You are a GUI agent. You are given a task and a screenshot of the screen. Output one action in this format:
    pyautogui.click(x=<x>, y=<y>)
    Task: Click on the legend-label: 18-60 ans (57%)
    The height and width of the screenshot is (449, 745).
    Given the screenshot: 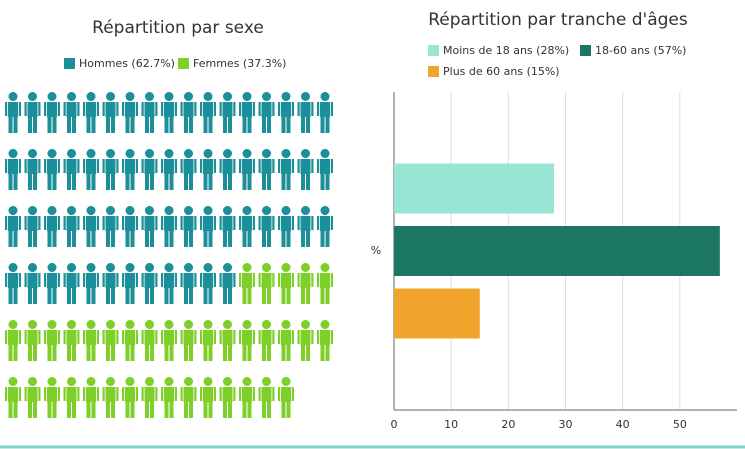 What is the action you would take?
    pyautogui.click(x=640, y=50)
    